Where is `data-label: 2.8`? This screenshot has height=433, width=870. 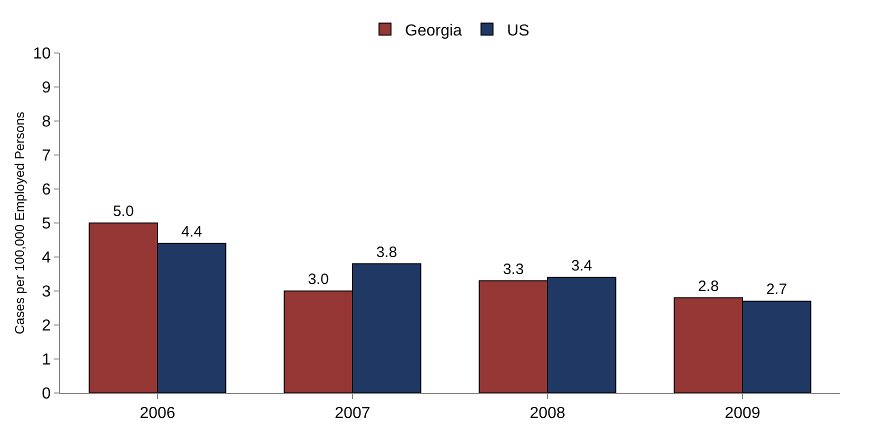 data-label: 2.8 is located at coordinates (708, 286).